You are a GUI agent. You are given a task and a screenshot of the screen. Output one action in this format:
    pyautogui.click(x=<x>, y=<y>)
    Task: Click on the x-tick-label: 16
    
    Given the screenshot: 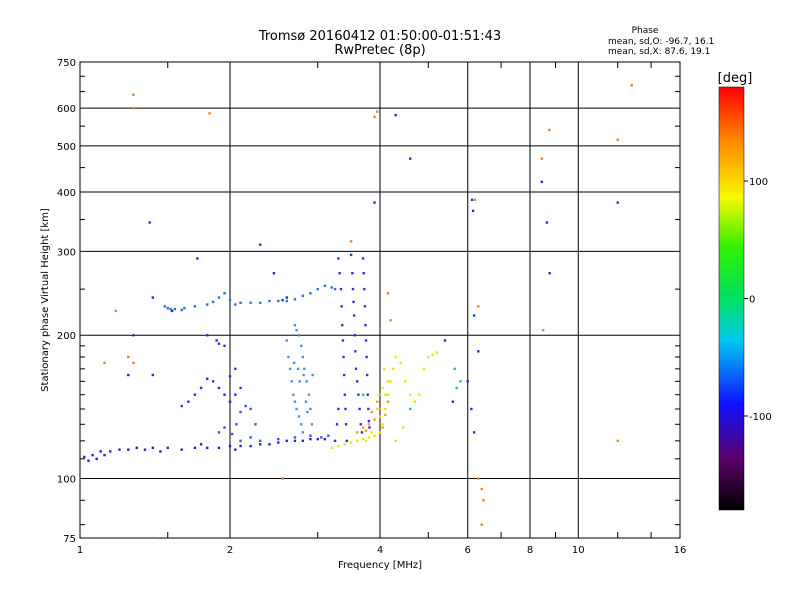 What is the action you would take?
    pyautogui.click(x=680, y=550)
    